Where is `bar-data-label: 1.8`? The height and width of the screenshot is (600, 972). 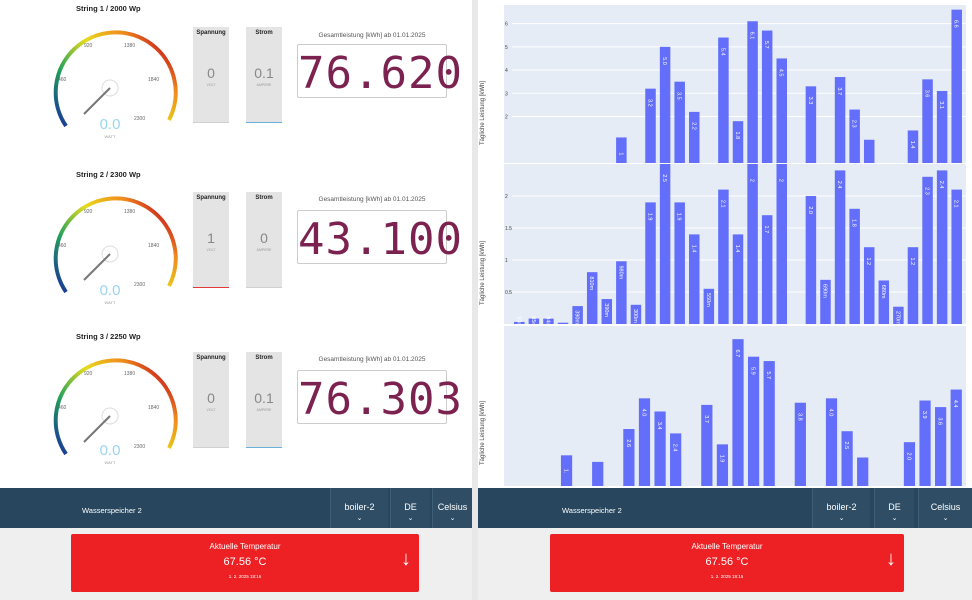 bar-data-label: 1.8 is located at coordinates (737, 136).